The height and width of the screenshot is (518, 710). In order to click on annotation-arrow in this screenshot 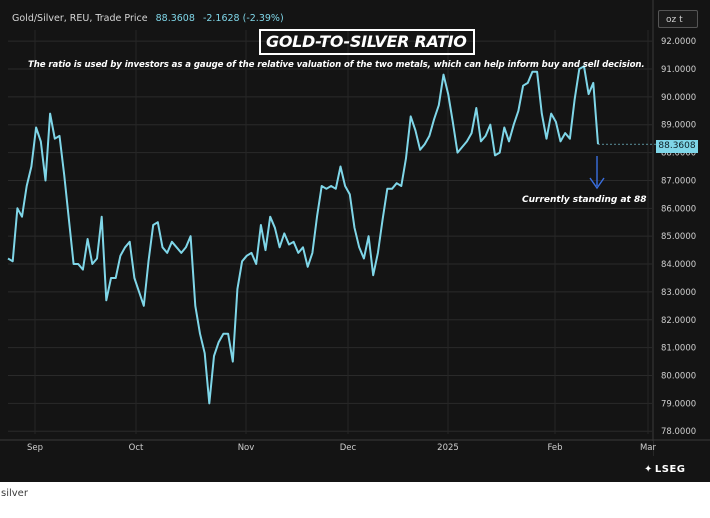, I will do `click(597, 173)`.